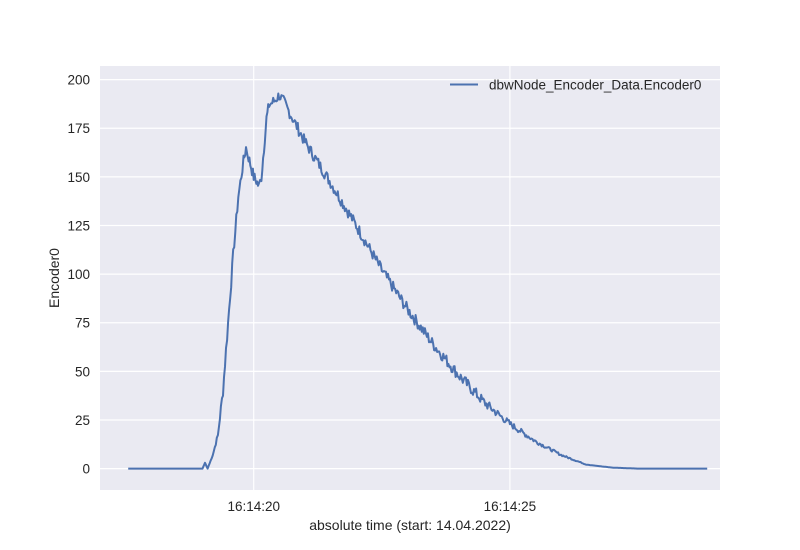 The image size is (800, 550). I want to click on x-axis-label: absolute time (start: 14.04.2022), so click(410, 525).